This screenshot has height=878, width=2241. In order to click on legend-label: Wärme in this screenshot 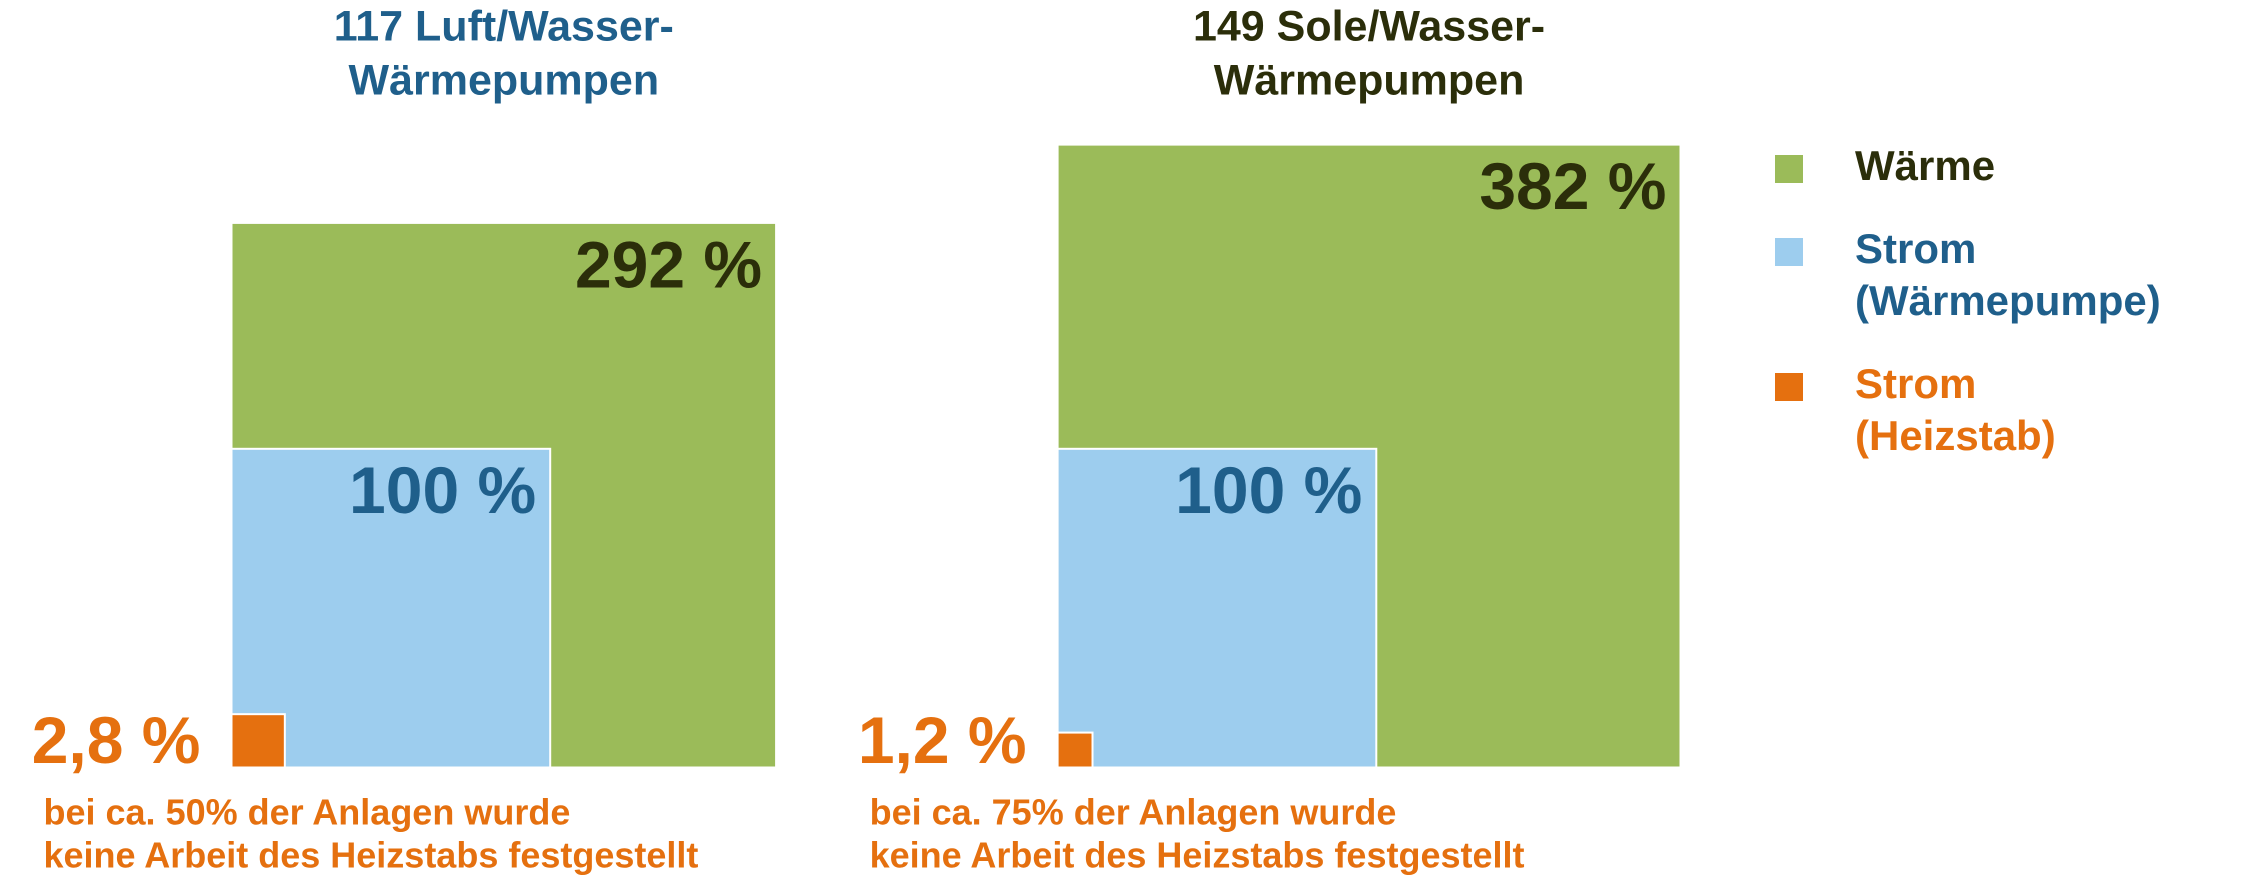, I will do `click(1925, 165)`.